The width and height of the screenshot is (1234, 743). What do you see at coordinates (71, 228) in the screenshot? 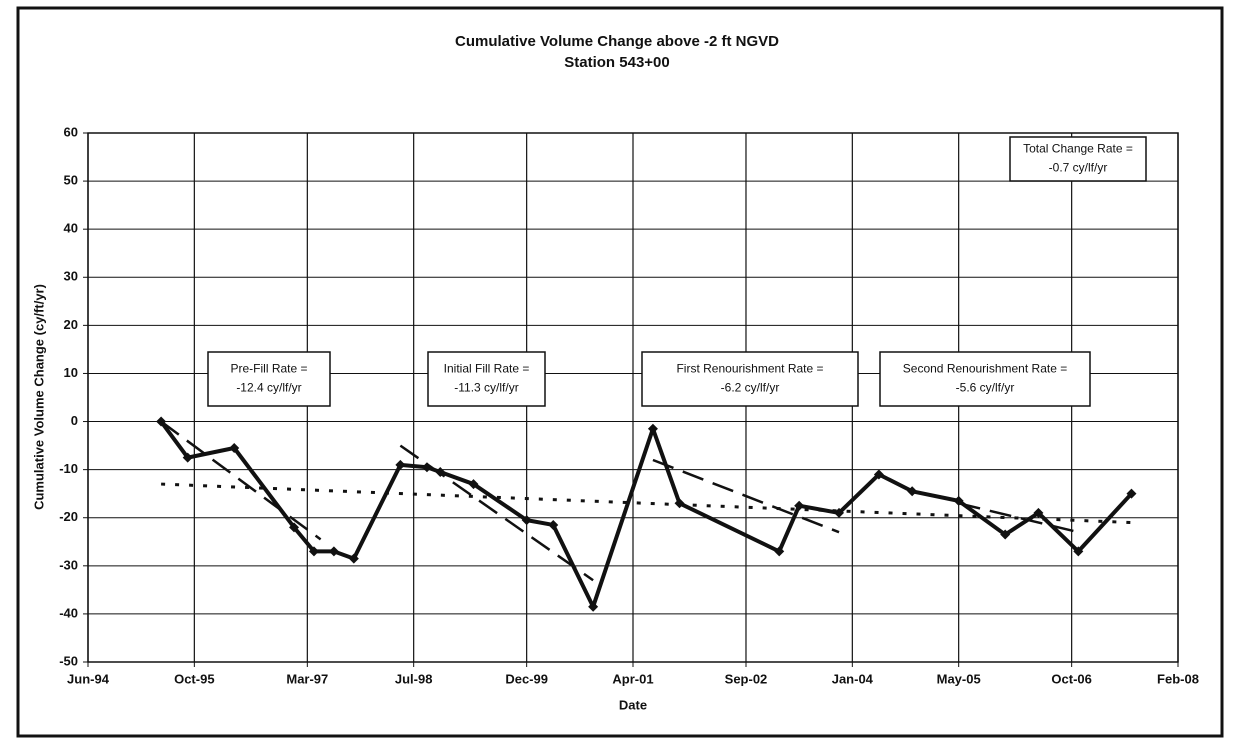
I see `y-tick-label: 40` at bounding box center [71, 228].